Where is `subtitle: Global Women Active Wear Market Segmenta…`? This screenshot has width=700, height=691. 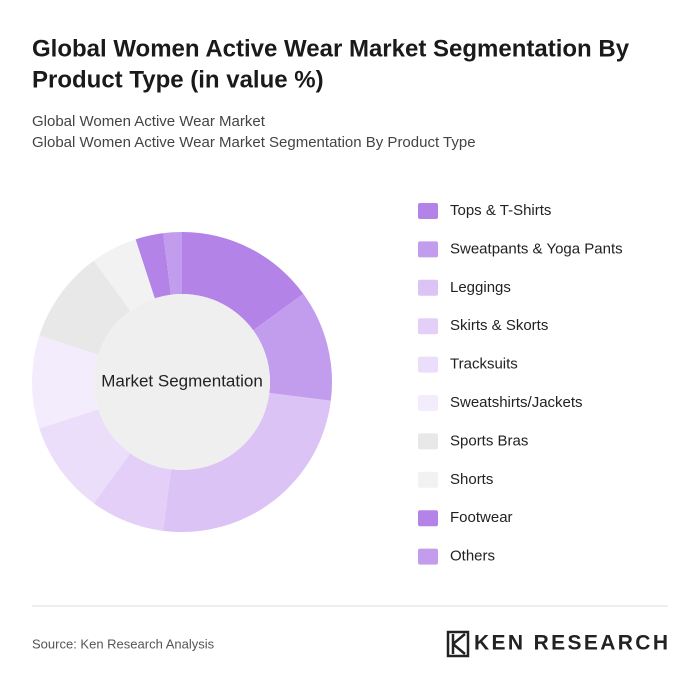
subtitle: Global Women Active Wear Market Segmenta… is located at coordinates (254, 142).